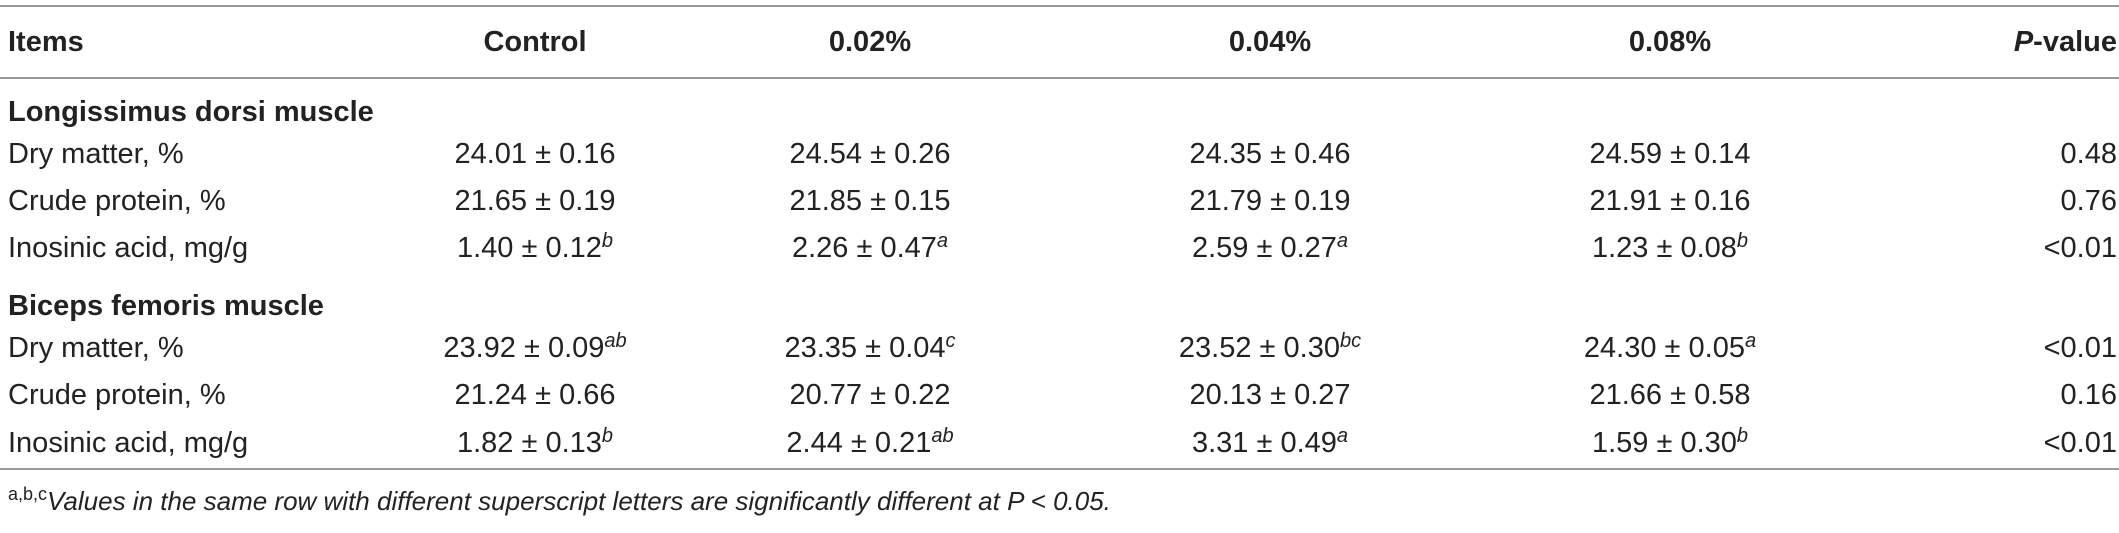 Image resolution: width=2119 pixels, height=533 pixels. I want to click on value-text: 24.35 ± 0.46, so click(1270, 154).